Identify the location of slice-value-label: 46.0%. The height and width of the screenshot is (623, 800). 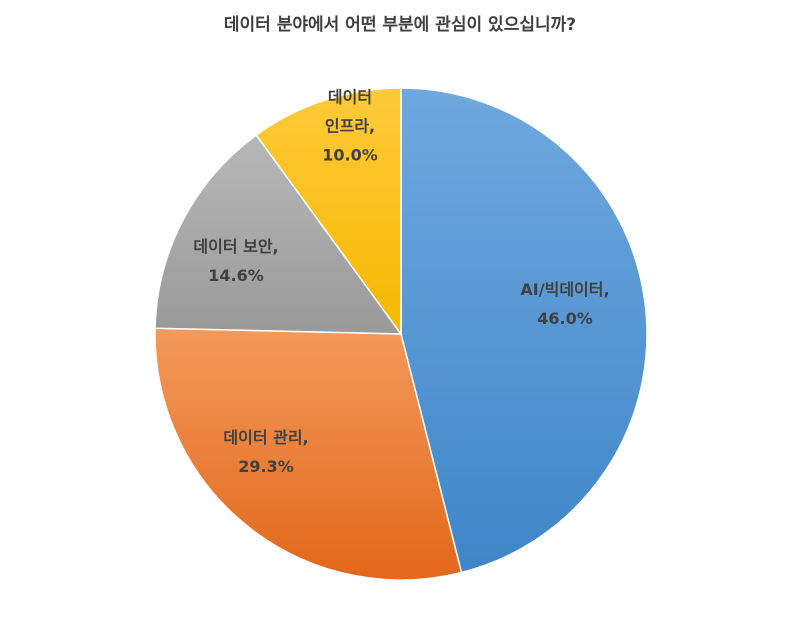
(565, 318).